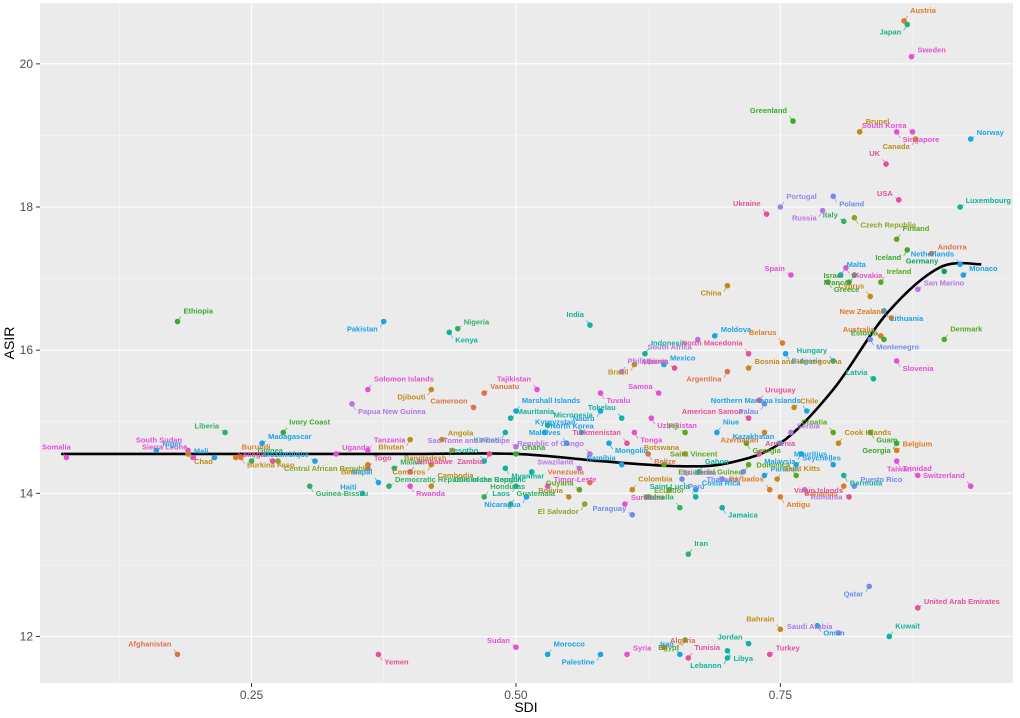 The image size is (1020, 718). What do you see at coordinates (857, 264) in the screenshot?
I see `point-label: Malta` at bounding box center [857, 264].